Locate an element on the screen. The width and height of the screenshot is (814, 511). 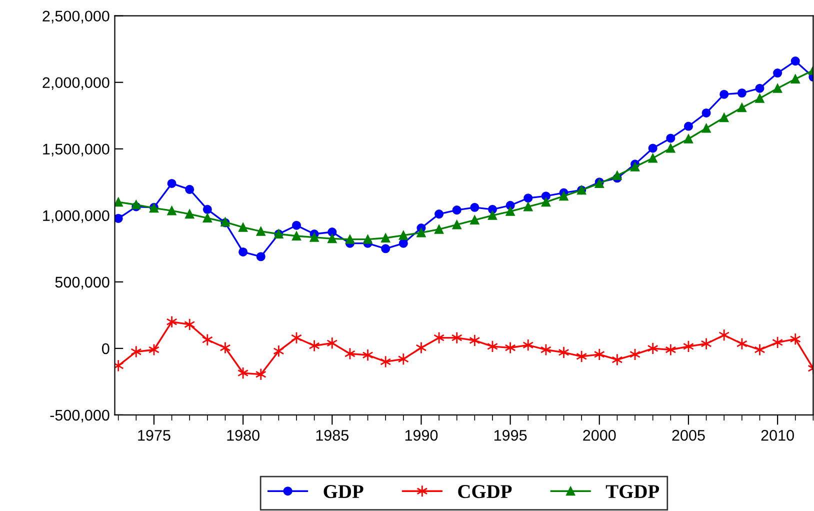
y-tick-label: 1,000,000 is located at coordinates (76, 216).